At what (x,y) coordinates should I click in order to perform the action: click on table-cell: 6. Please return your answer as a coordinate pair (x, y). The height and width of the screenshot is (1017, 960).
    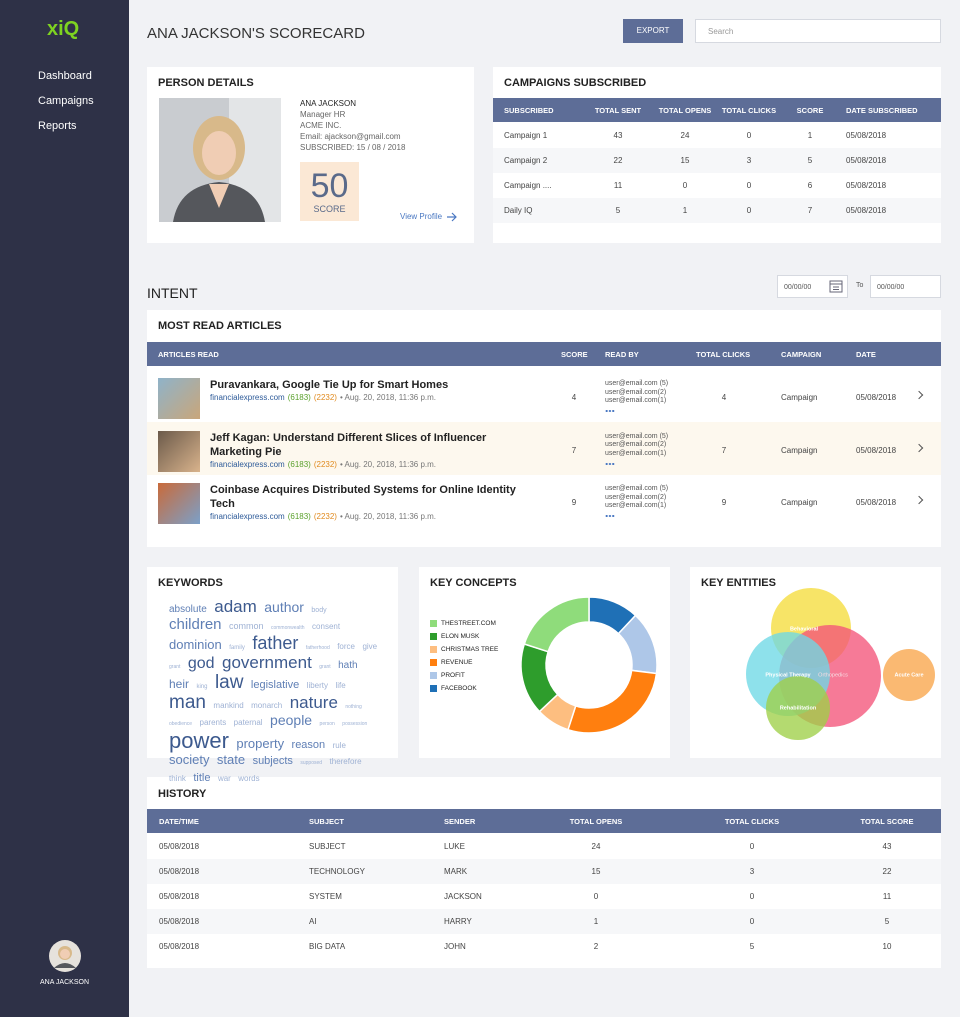
    Looking at the image, I should click on (810, 185).